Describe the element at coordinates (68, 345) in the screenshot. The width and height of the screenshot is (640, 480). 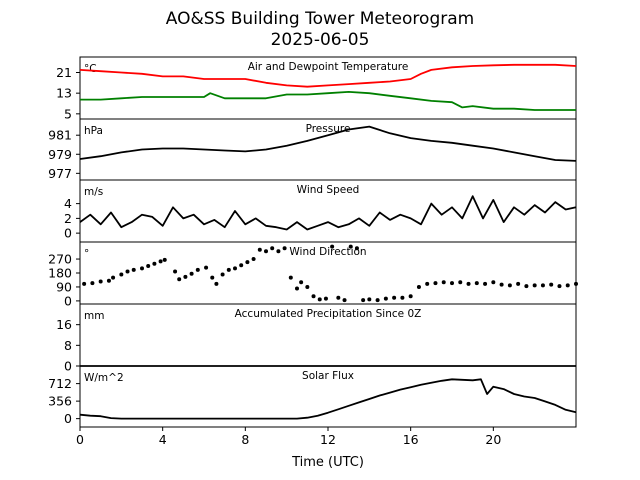
I see `y-tick-label: 8` at that location.